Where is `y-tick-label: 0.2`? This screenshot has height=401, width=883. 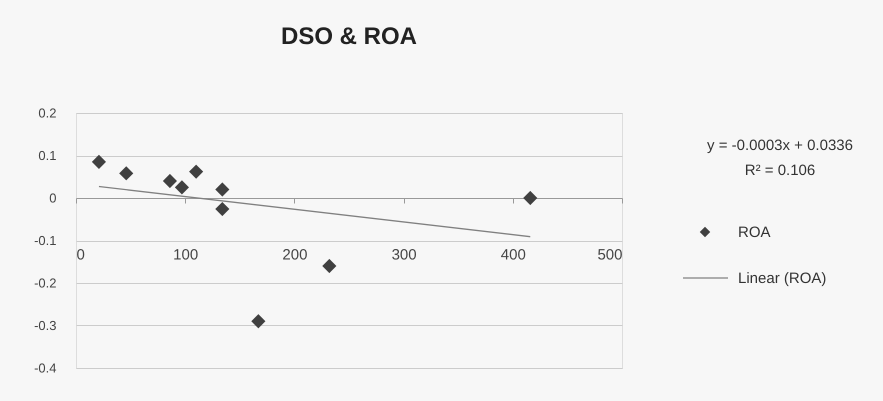
y-tick-label: 0.2 is located at coordinates (47, 113).